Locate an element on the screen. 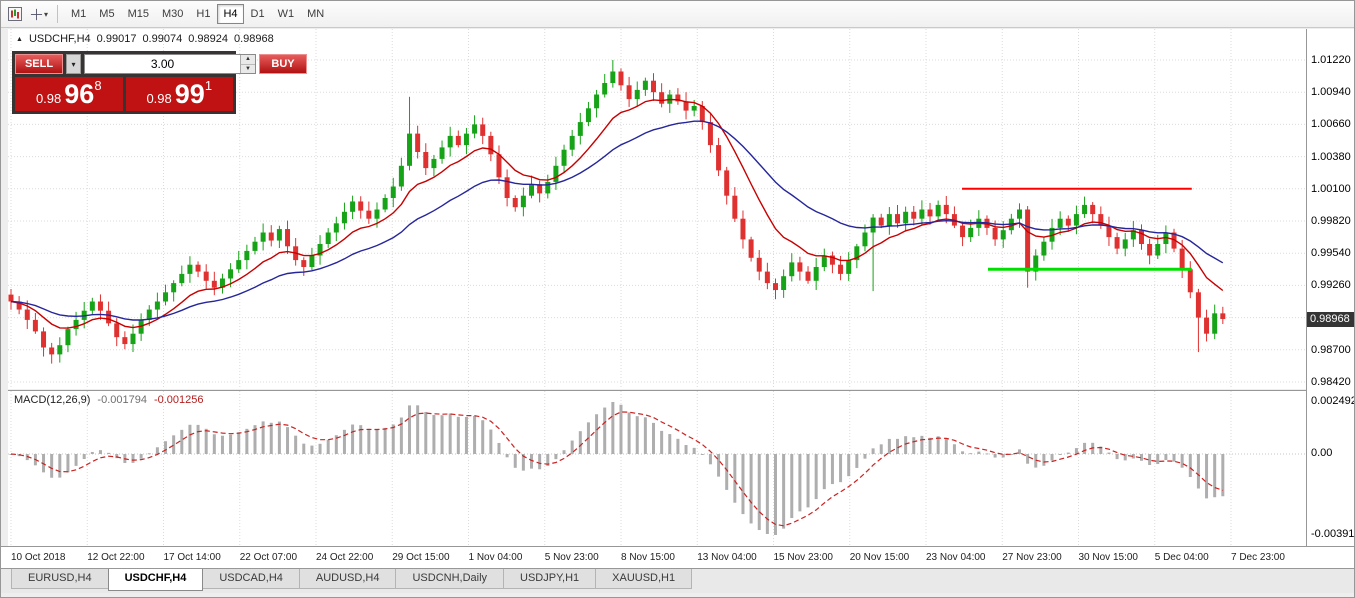 Image resolution: width=1355 pixels, height=598 pixels. volume-input is located at coordinates (162, 64).